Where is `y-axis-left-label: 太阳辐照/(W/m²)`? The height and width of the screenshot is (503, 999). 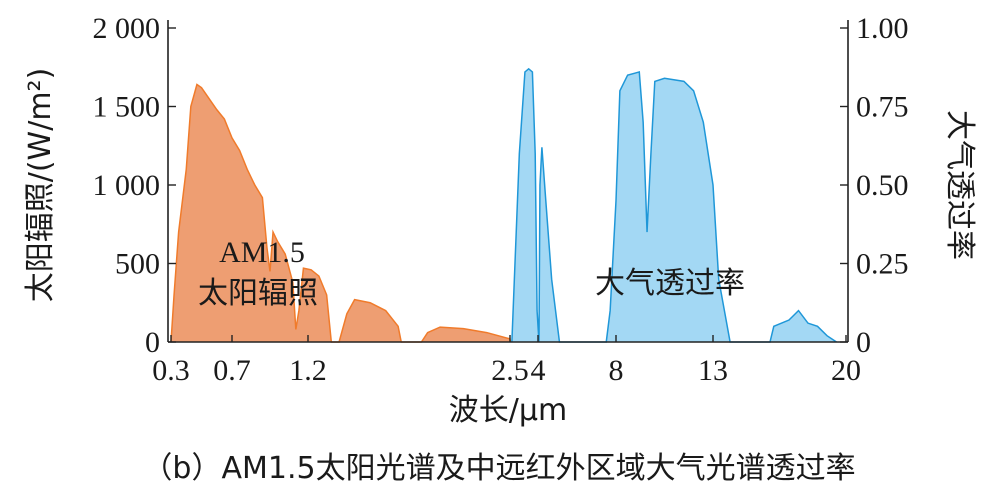
y-axis-left-label: 太阳辐照/(W/m²) is located at coordinates (40, 185).